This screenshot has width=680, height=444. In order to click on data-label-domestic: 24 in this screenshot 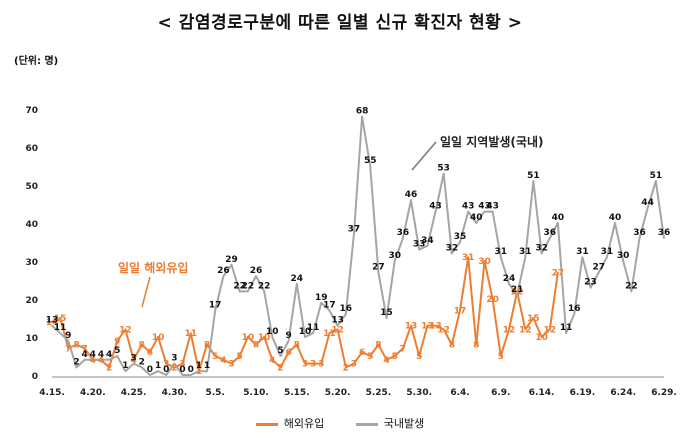, I will do `click(297, 279)`.